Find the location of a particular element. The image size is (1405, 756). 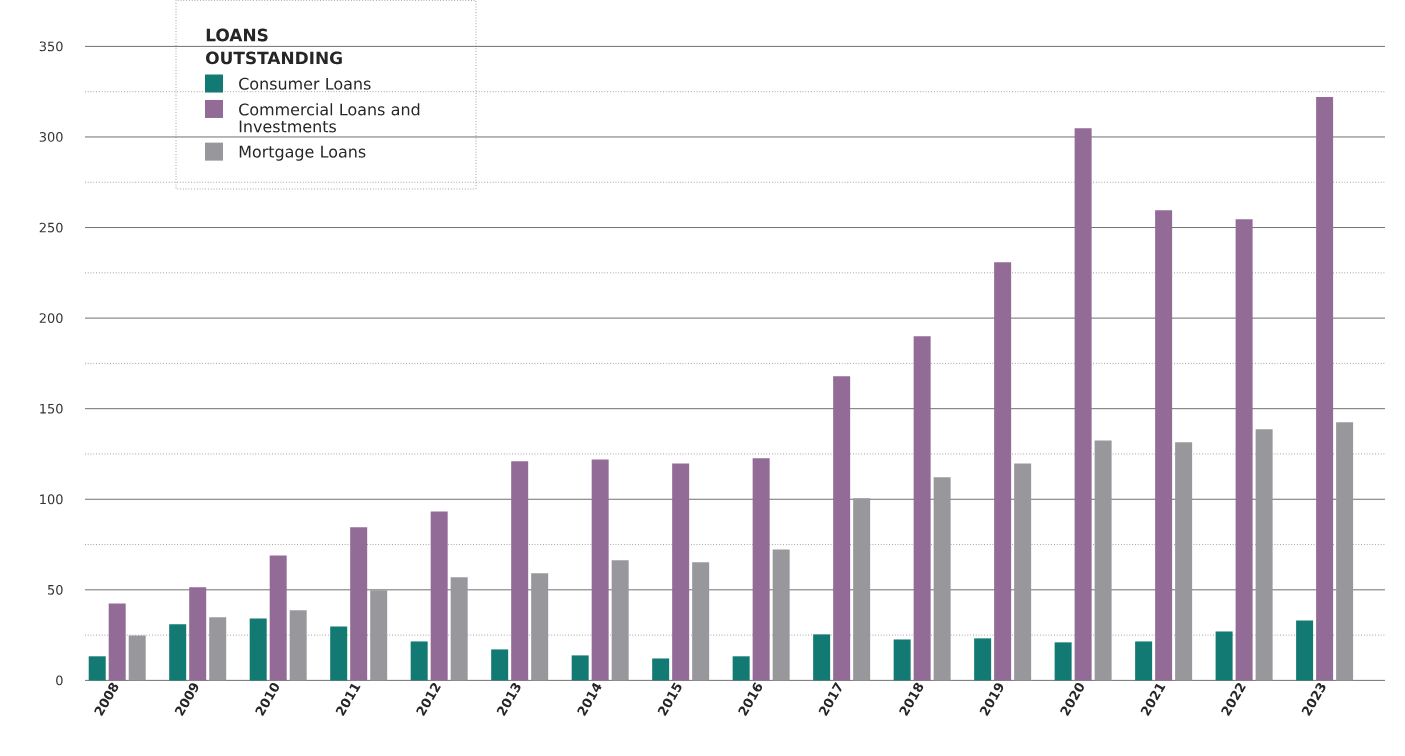

legend-label: Commercial Loans and Investments is located at coordinates (329, 117).